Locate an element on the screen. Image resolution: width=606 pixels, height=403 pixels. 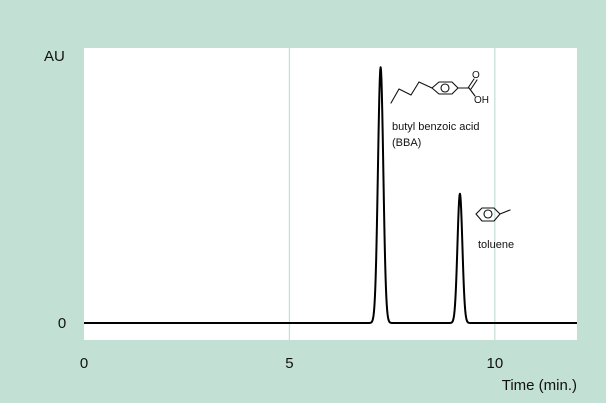
x-tick-label: 0 is located at coordinates (84, 363).